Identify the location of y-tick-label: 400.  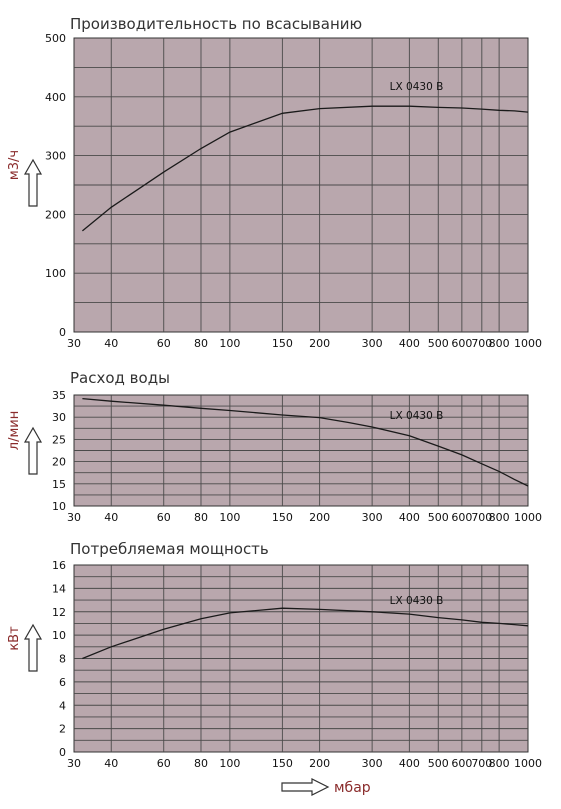
(55, 97).